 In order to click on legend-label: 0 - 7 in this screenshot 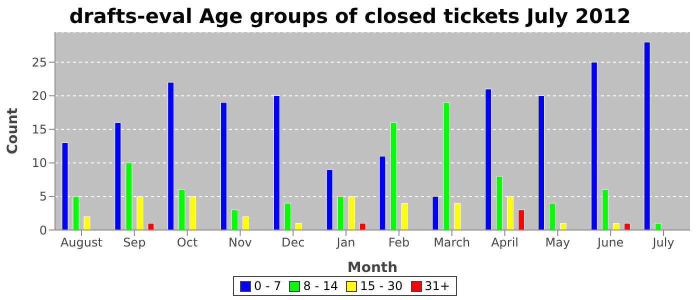, I will do `click(267, 286)`.